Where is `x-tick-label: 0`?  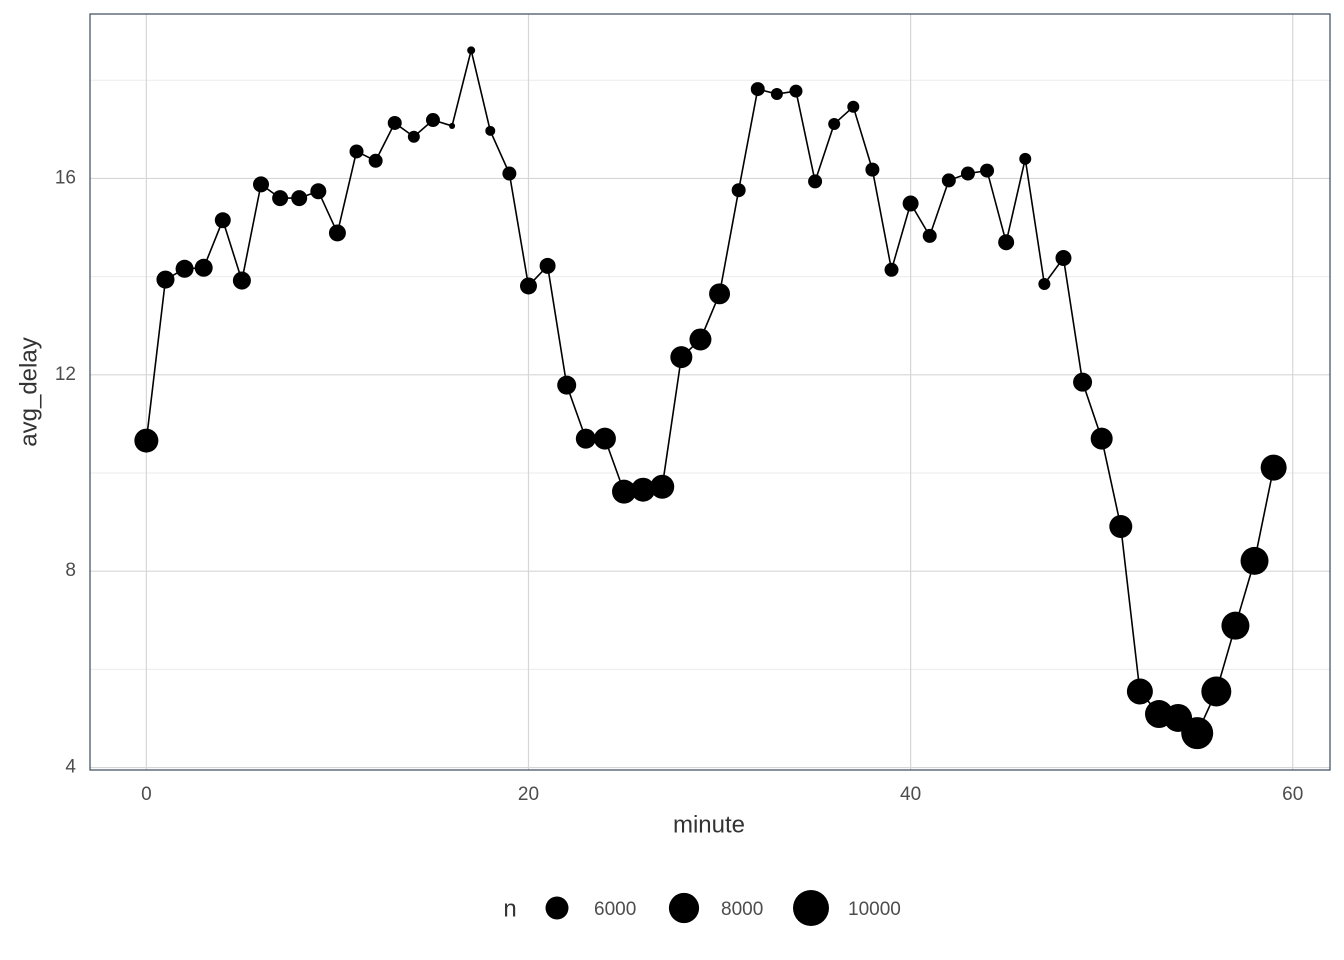 x-tick-label: 0 is located at coordinates (146, 794).